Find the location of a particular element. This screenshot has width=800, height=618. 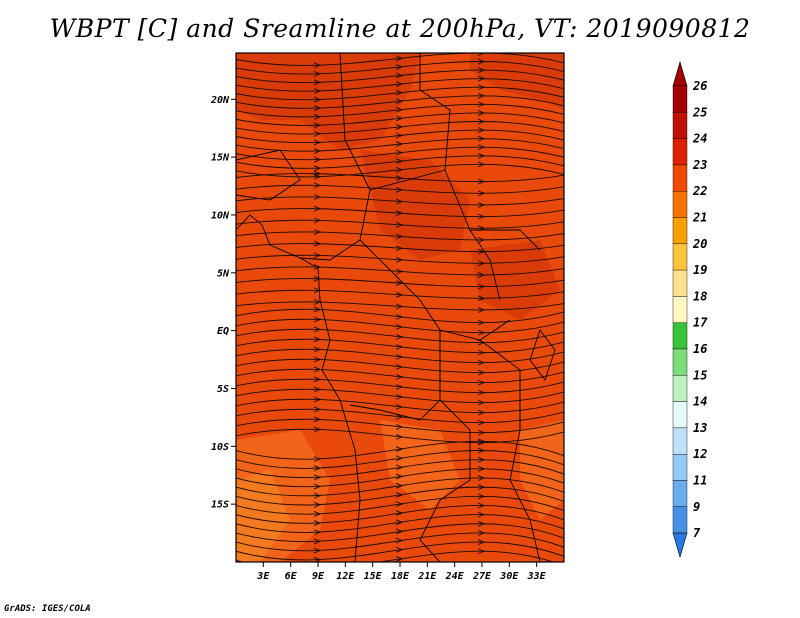

colorbar-label: 19 is located at coordinates (700, 270).